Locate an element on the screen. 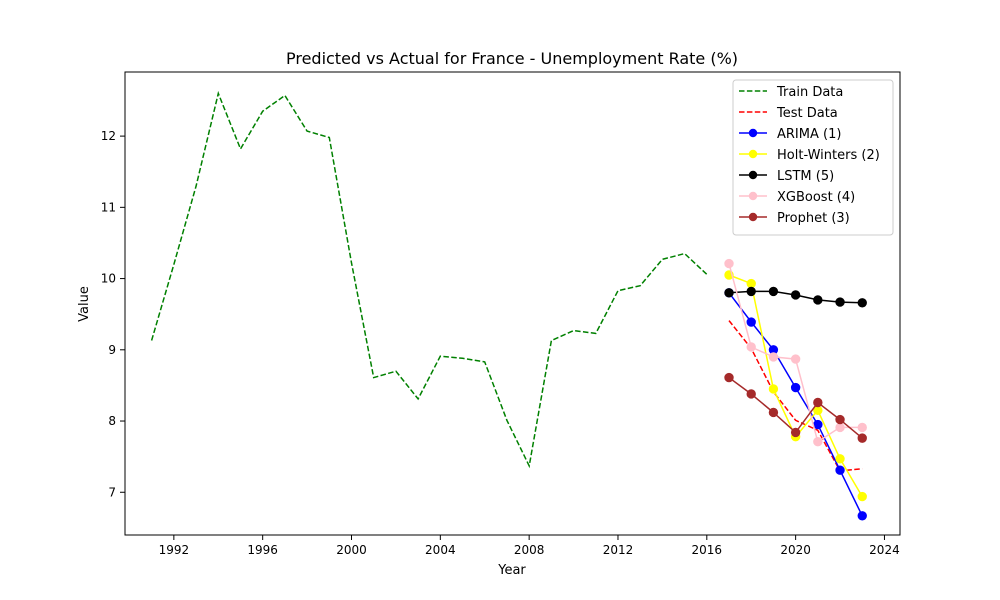  x-axis: 1992 1996 2000 2004 2008 2012 2016 2020 2024 is located at coordinates (529, 546).